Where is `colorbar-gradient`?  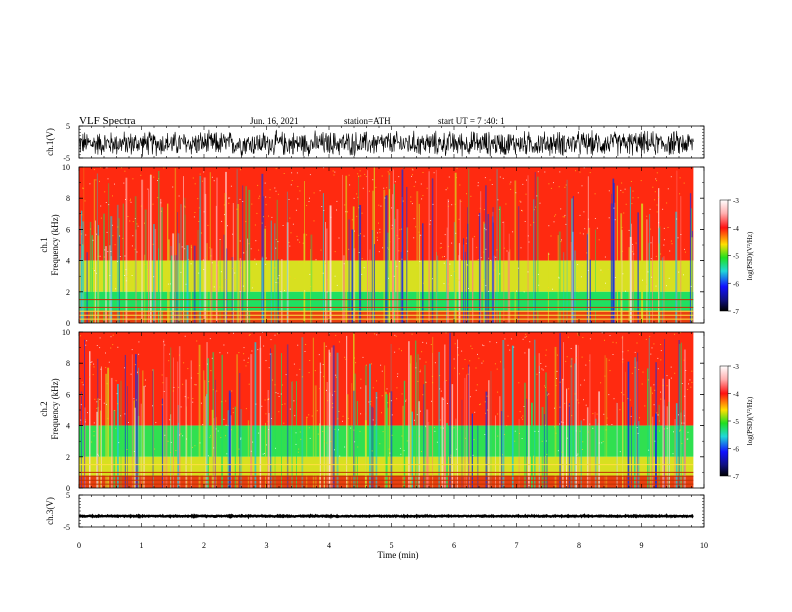 colorbar-gradient is located at coordinates (724, 255).